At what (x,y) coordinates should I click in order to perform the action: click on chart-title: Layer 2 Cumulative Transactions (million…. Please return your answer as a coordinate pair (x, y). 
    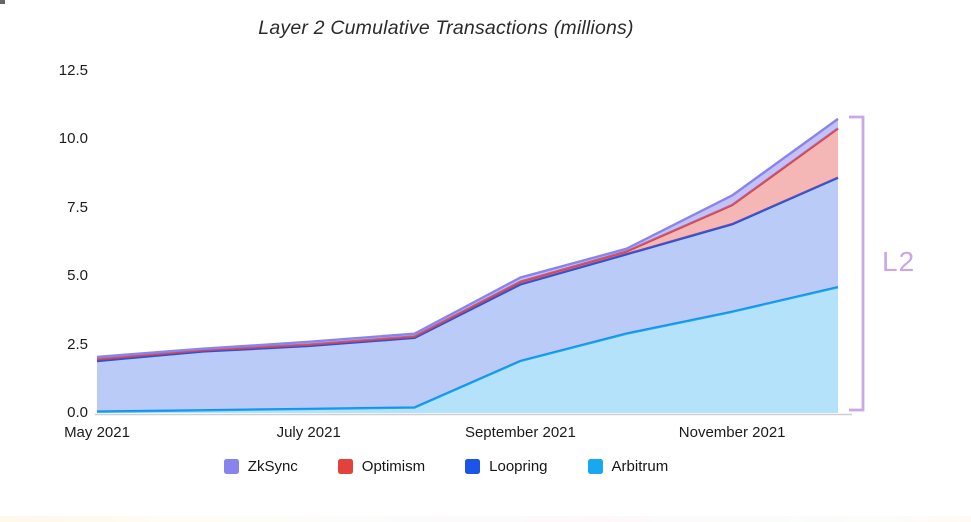
    Looking at the image, I should click on (446, 28).